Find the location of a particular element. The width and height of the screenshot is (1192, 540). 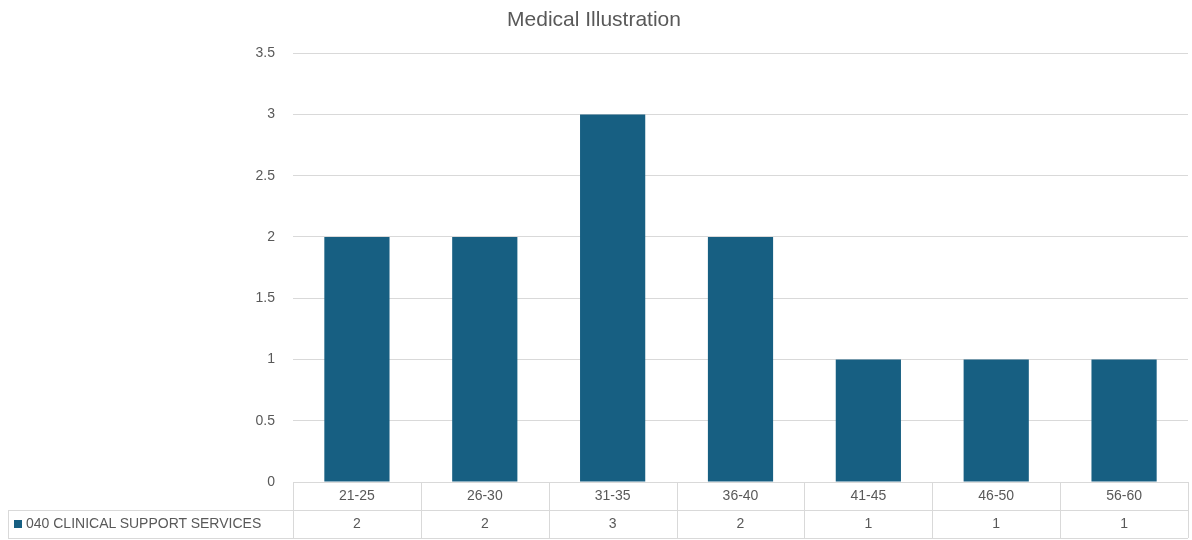

y-tick-label: 1 is located at coordinates (271, 358).